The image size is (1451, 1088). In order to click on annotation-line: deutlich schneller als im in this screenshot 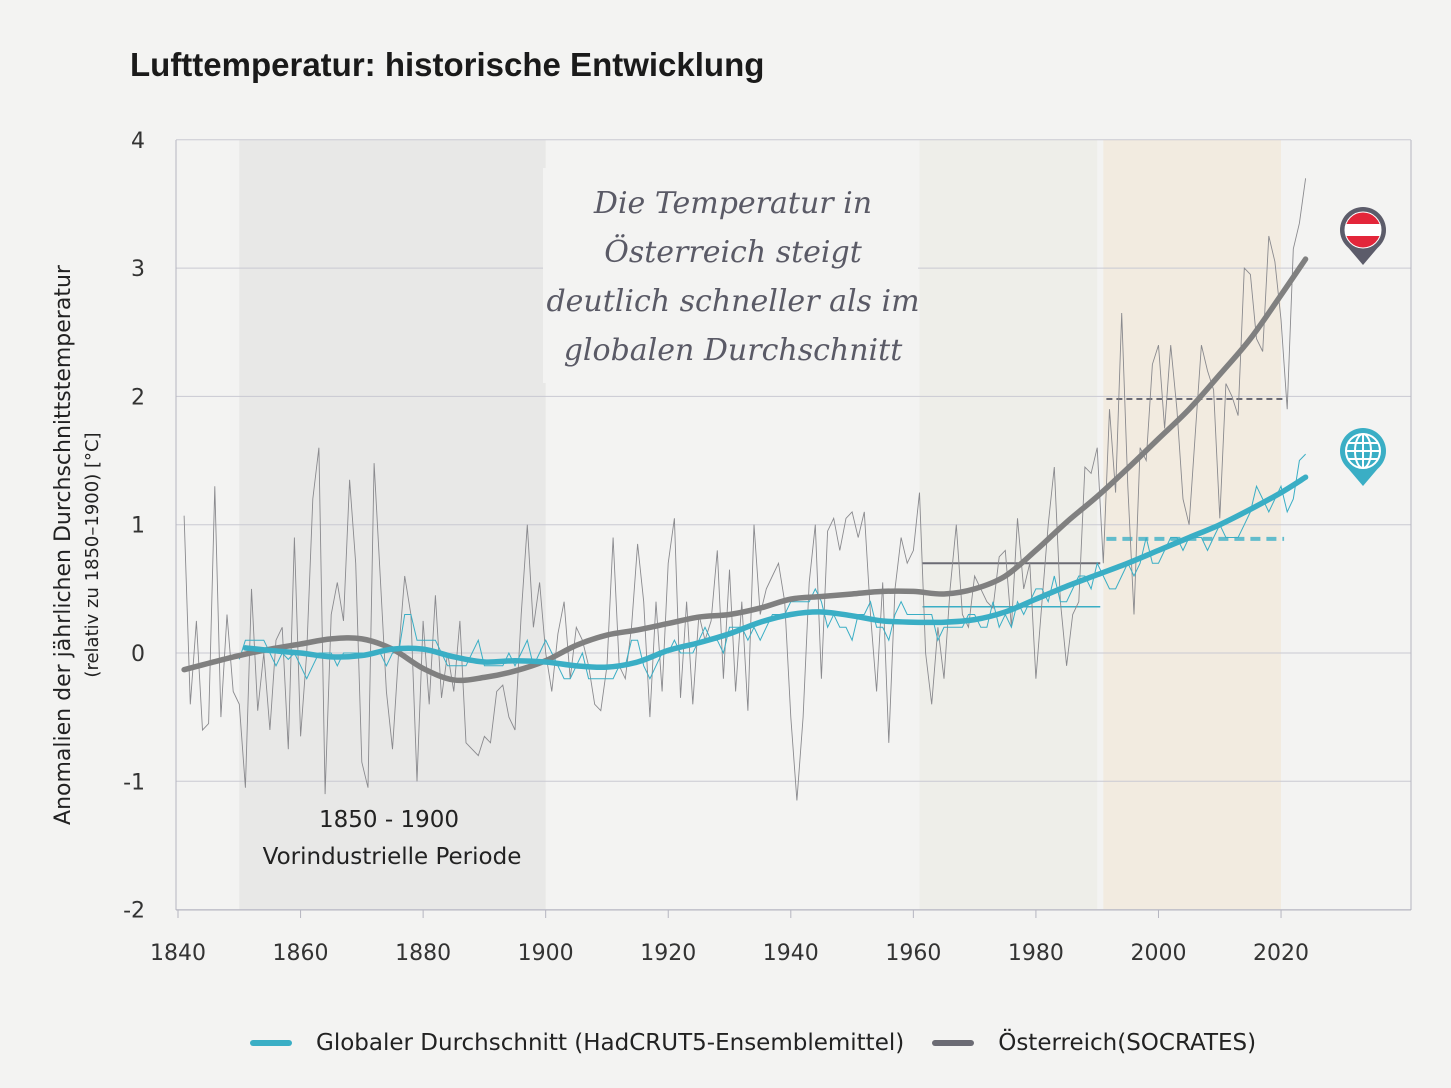, I will do `click(732, 301)`.